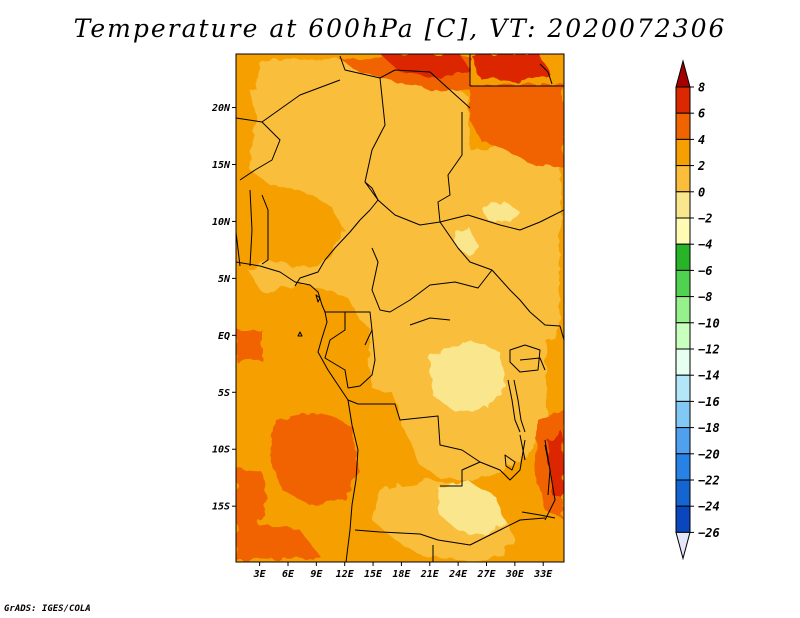 The height and width of the screenshot is (618, 800). What do you see at coordinates (375, 139) in the screenshot?
I see `boundary-chad-niger` at bounding box center [375, 139].